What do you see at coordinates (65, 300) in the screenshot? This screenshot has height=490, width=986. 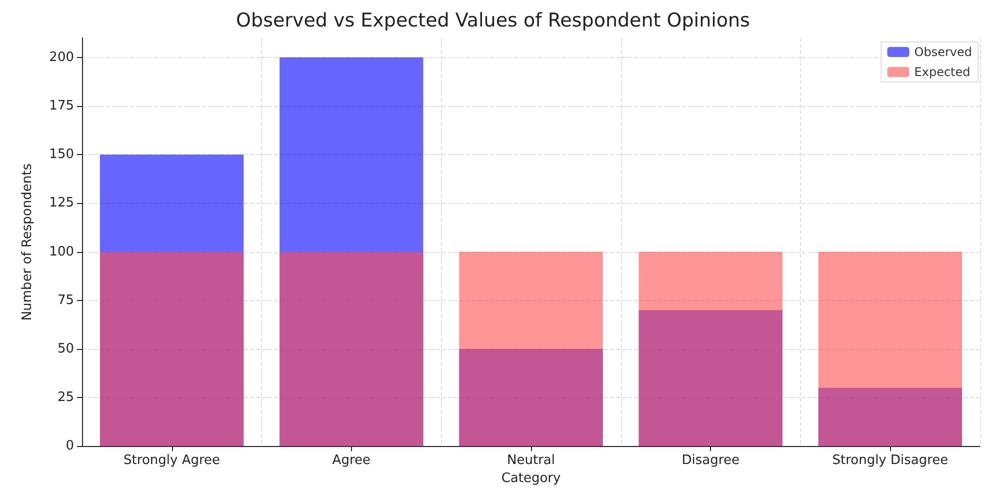 I see `y-tick-label: 75` at bounding box center [65, 300].